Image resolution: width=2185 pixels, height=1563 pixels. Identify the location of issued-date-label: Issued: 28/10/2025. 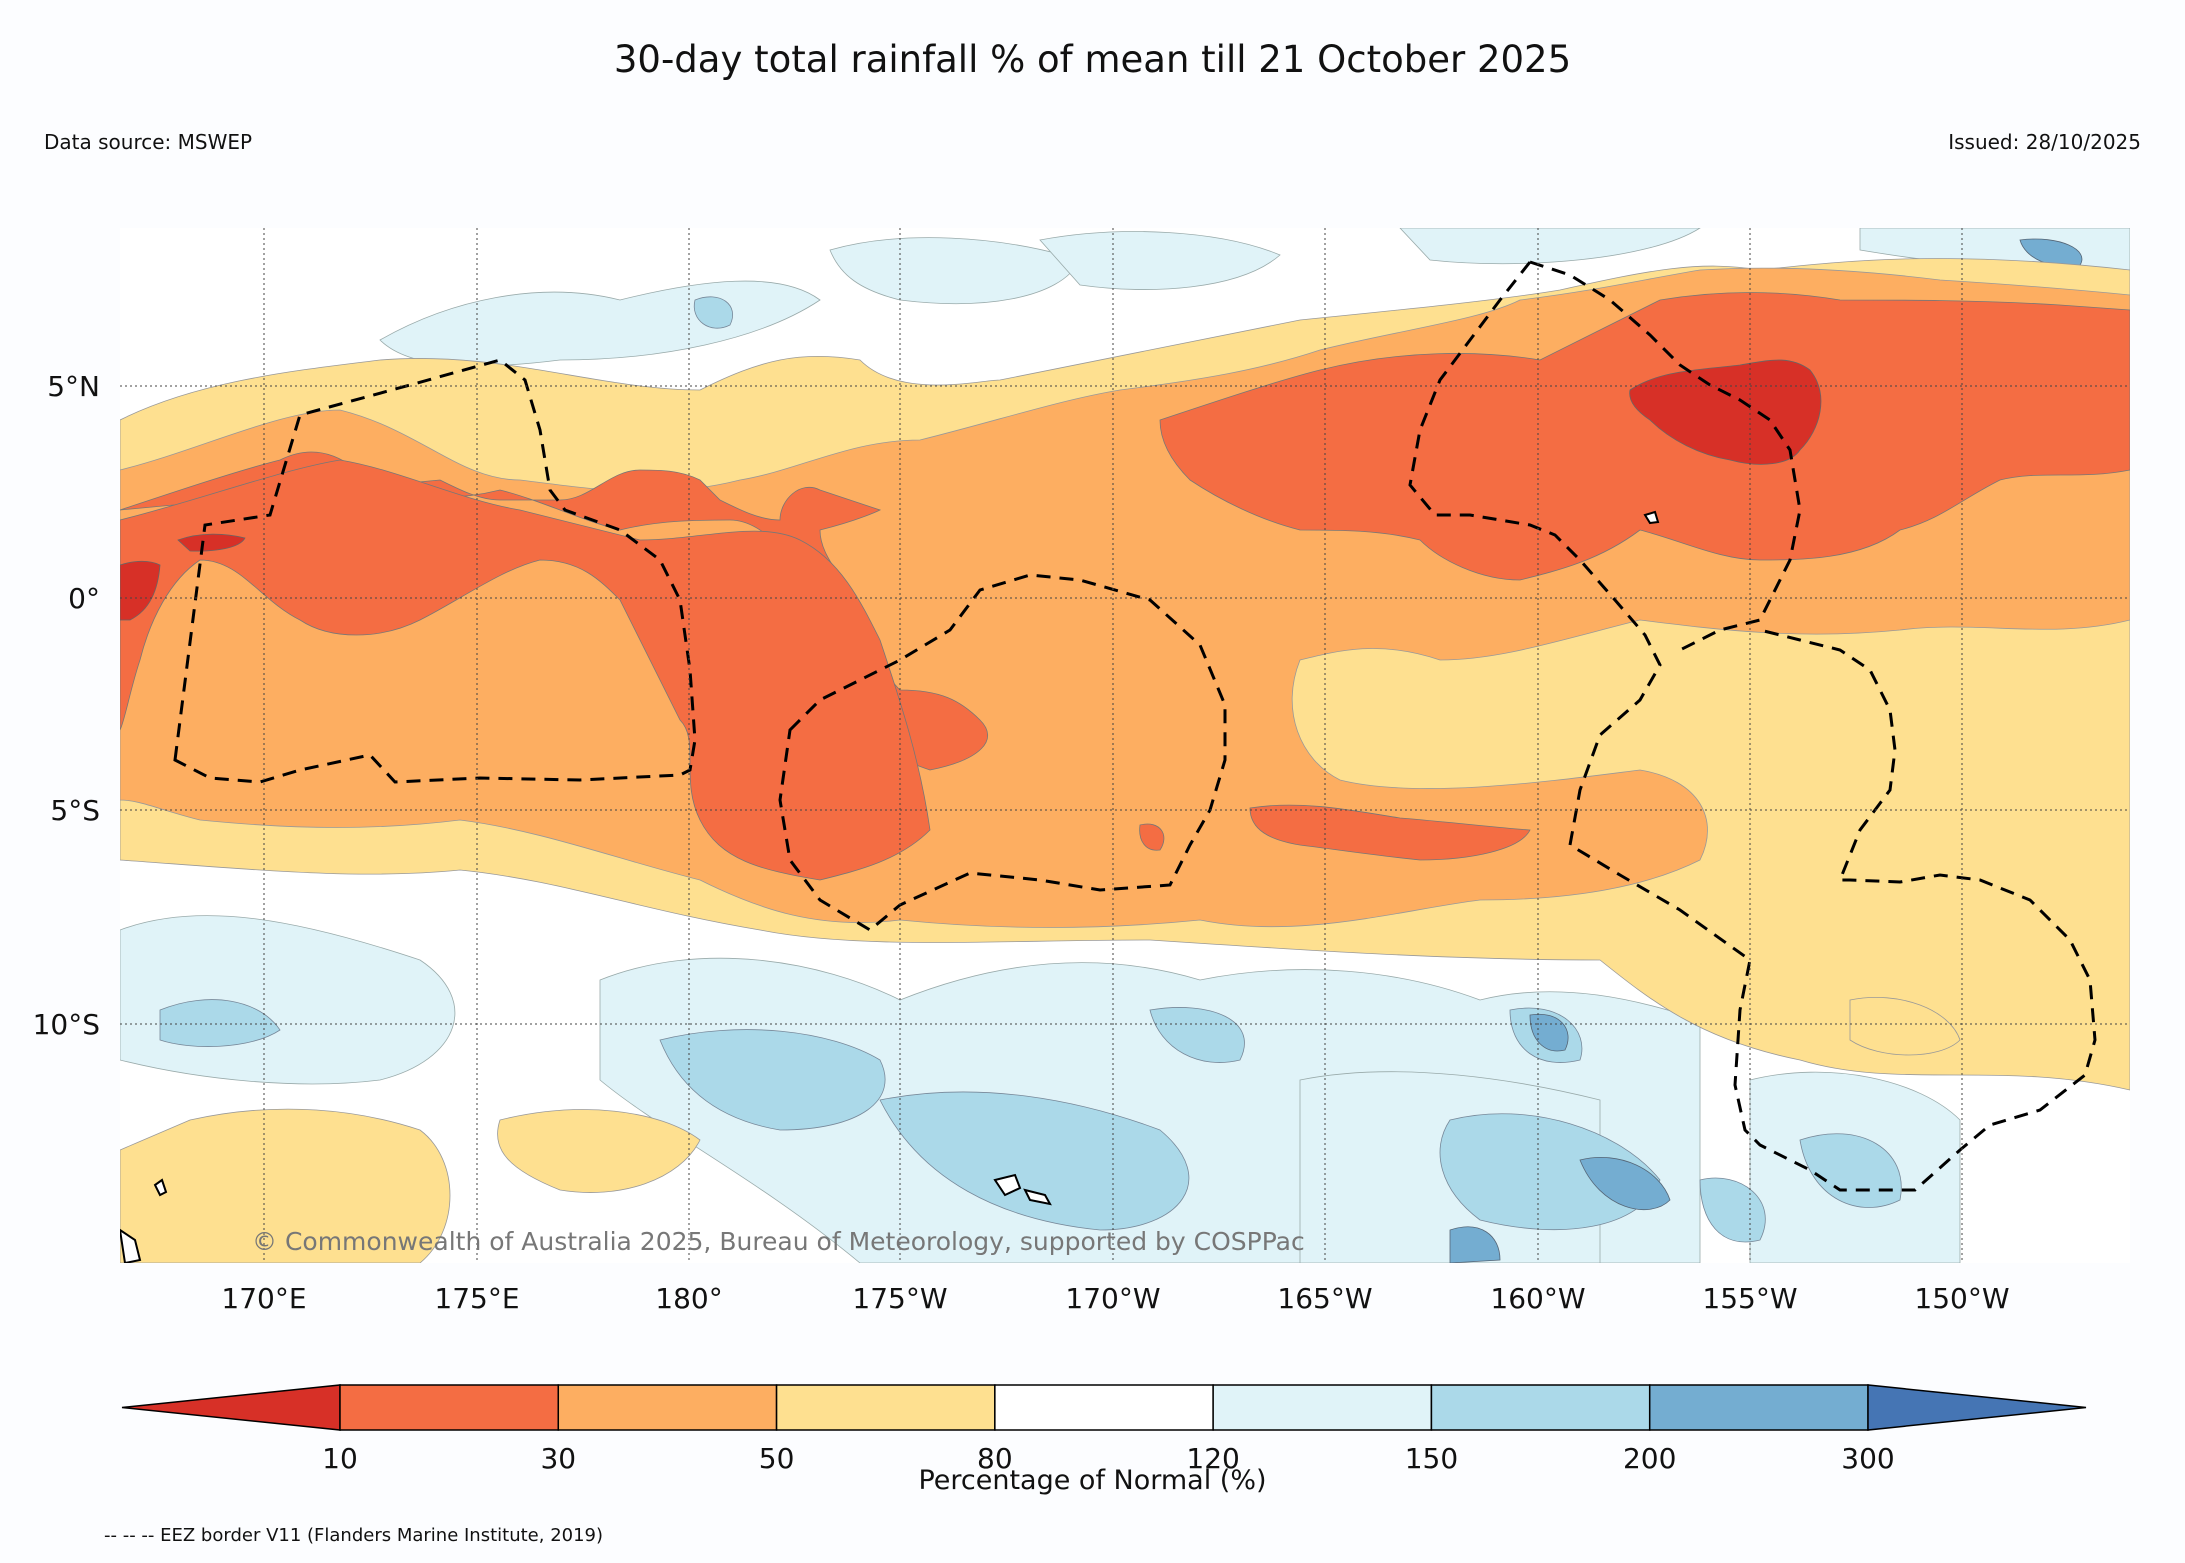
(2044, 142).